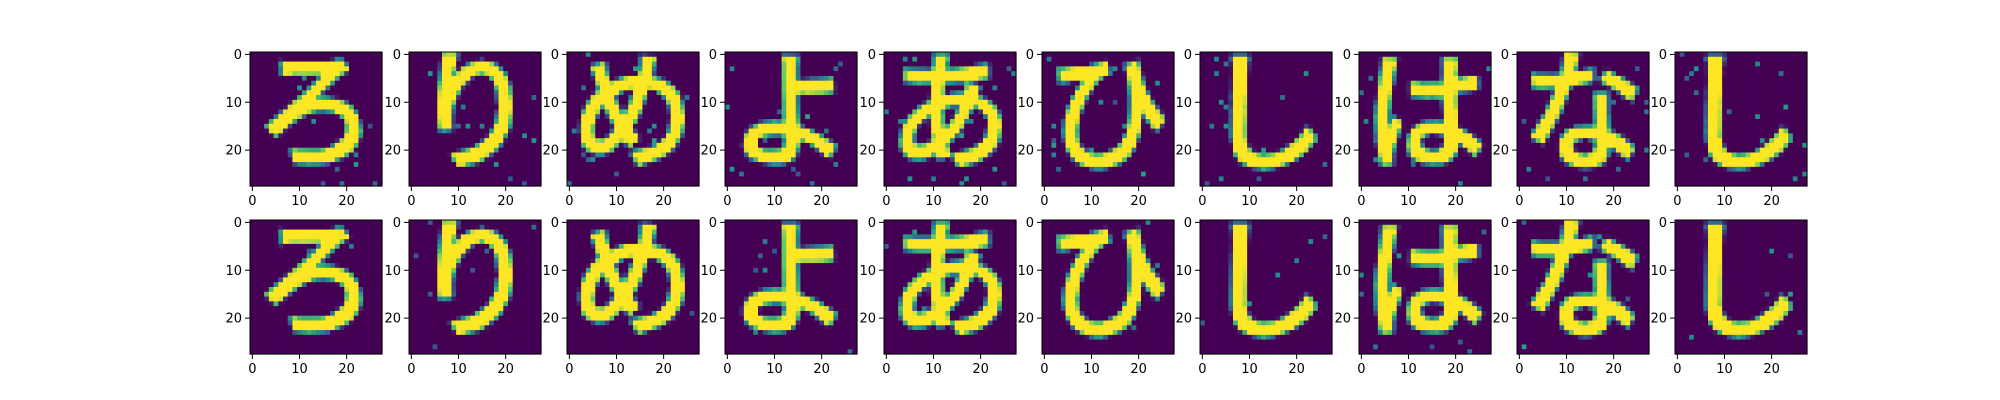  What do you see at coordinates (550, 103) in the screenshot?
I see `y-tick-label: 10` at bounding box center [550, 103].